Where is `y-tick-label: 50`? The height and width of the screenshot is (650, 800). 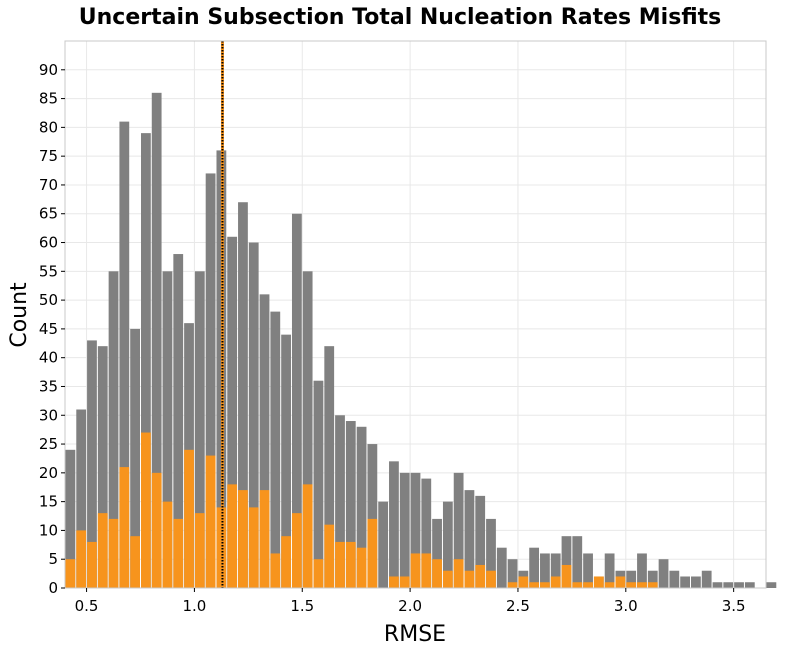 y-tick-label: 50 is located at coordinates (48, 300).